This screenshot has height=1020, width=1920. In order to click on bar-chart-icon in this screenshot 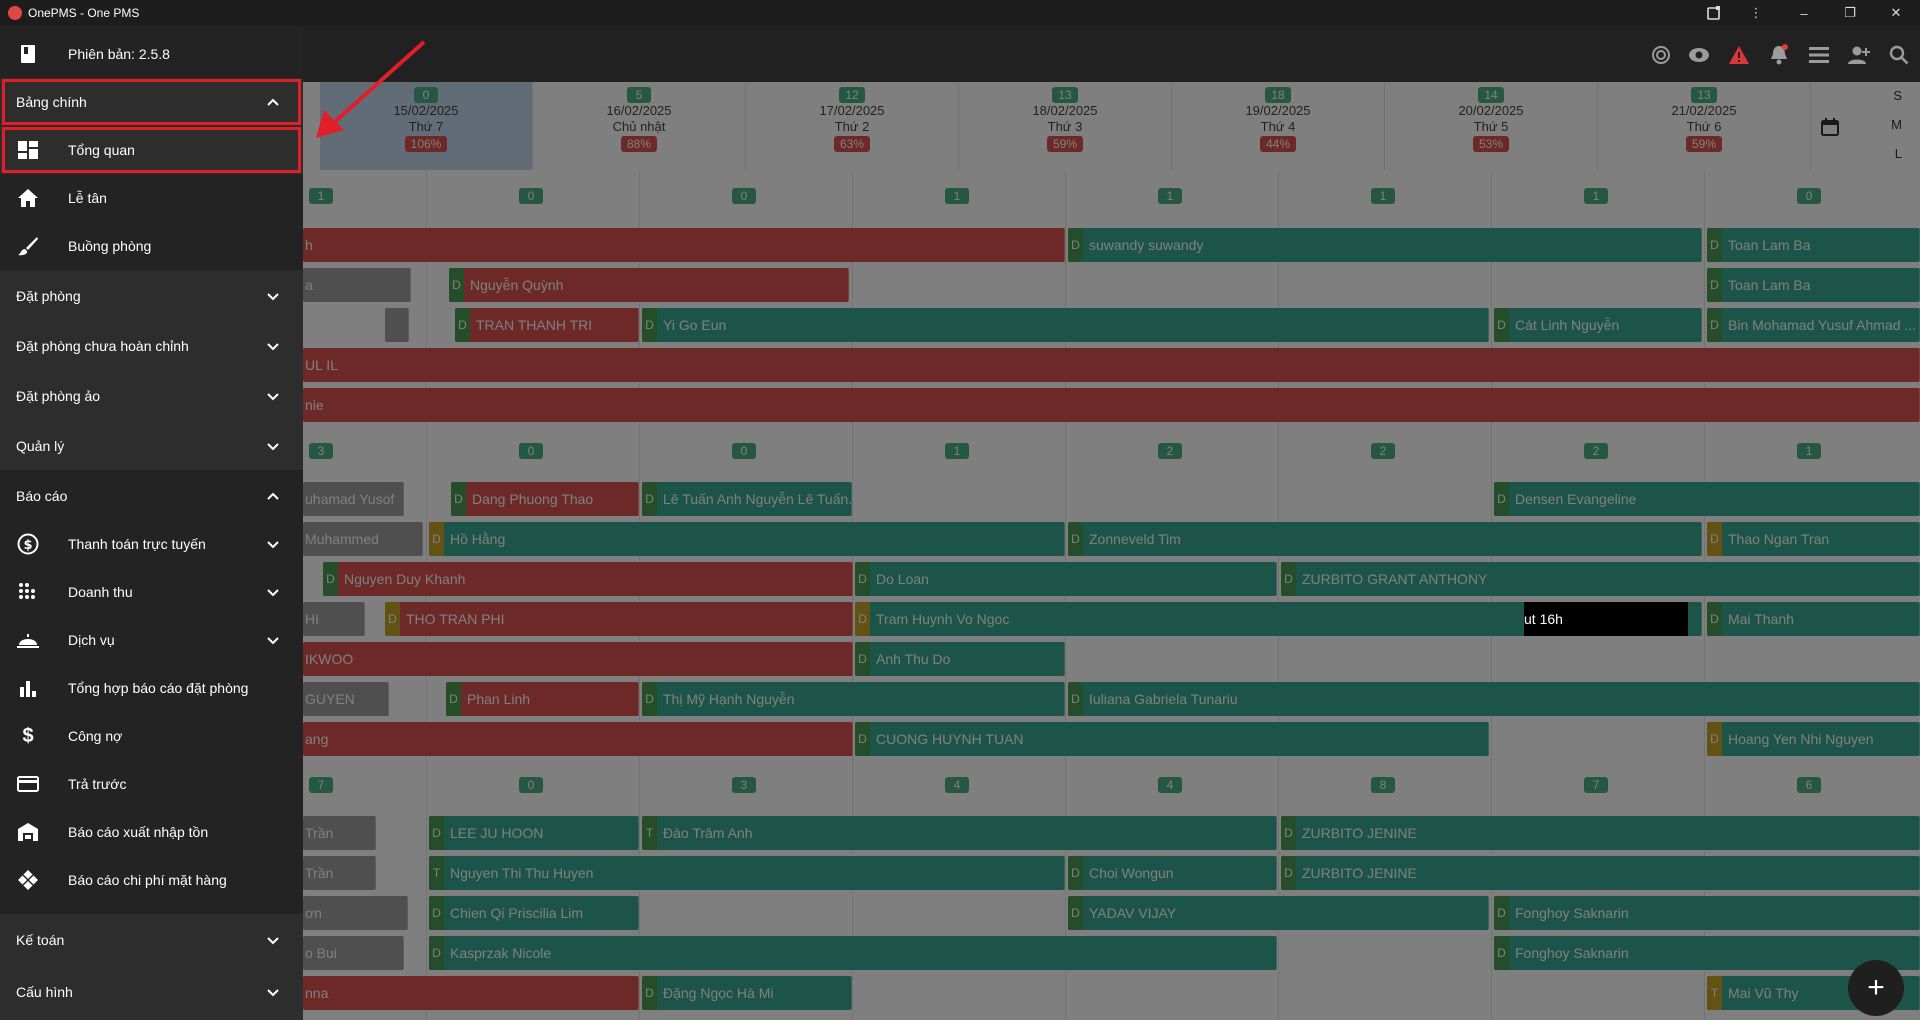, I will do `click(28, 688)`.